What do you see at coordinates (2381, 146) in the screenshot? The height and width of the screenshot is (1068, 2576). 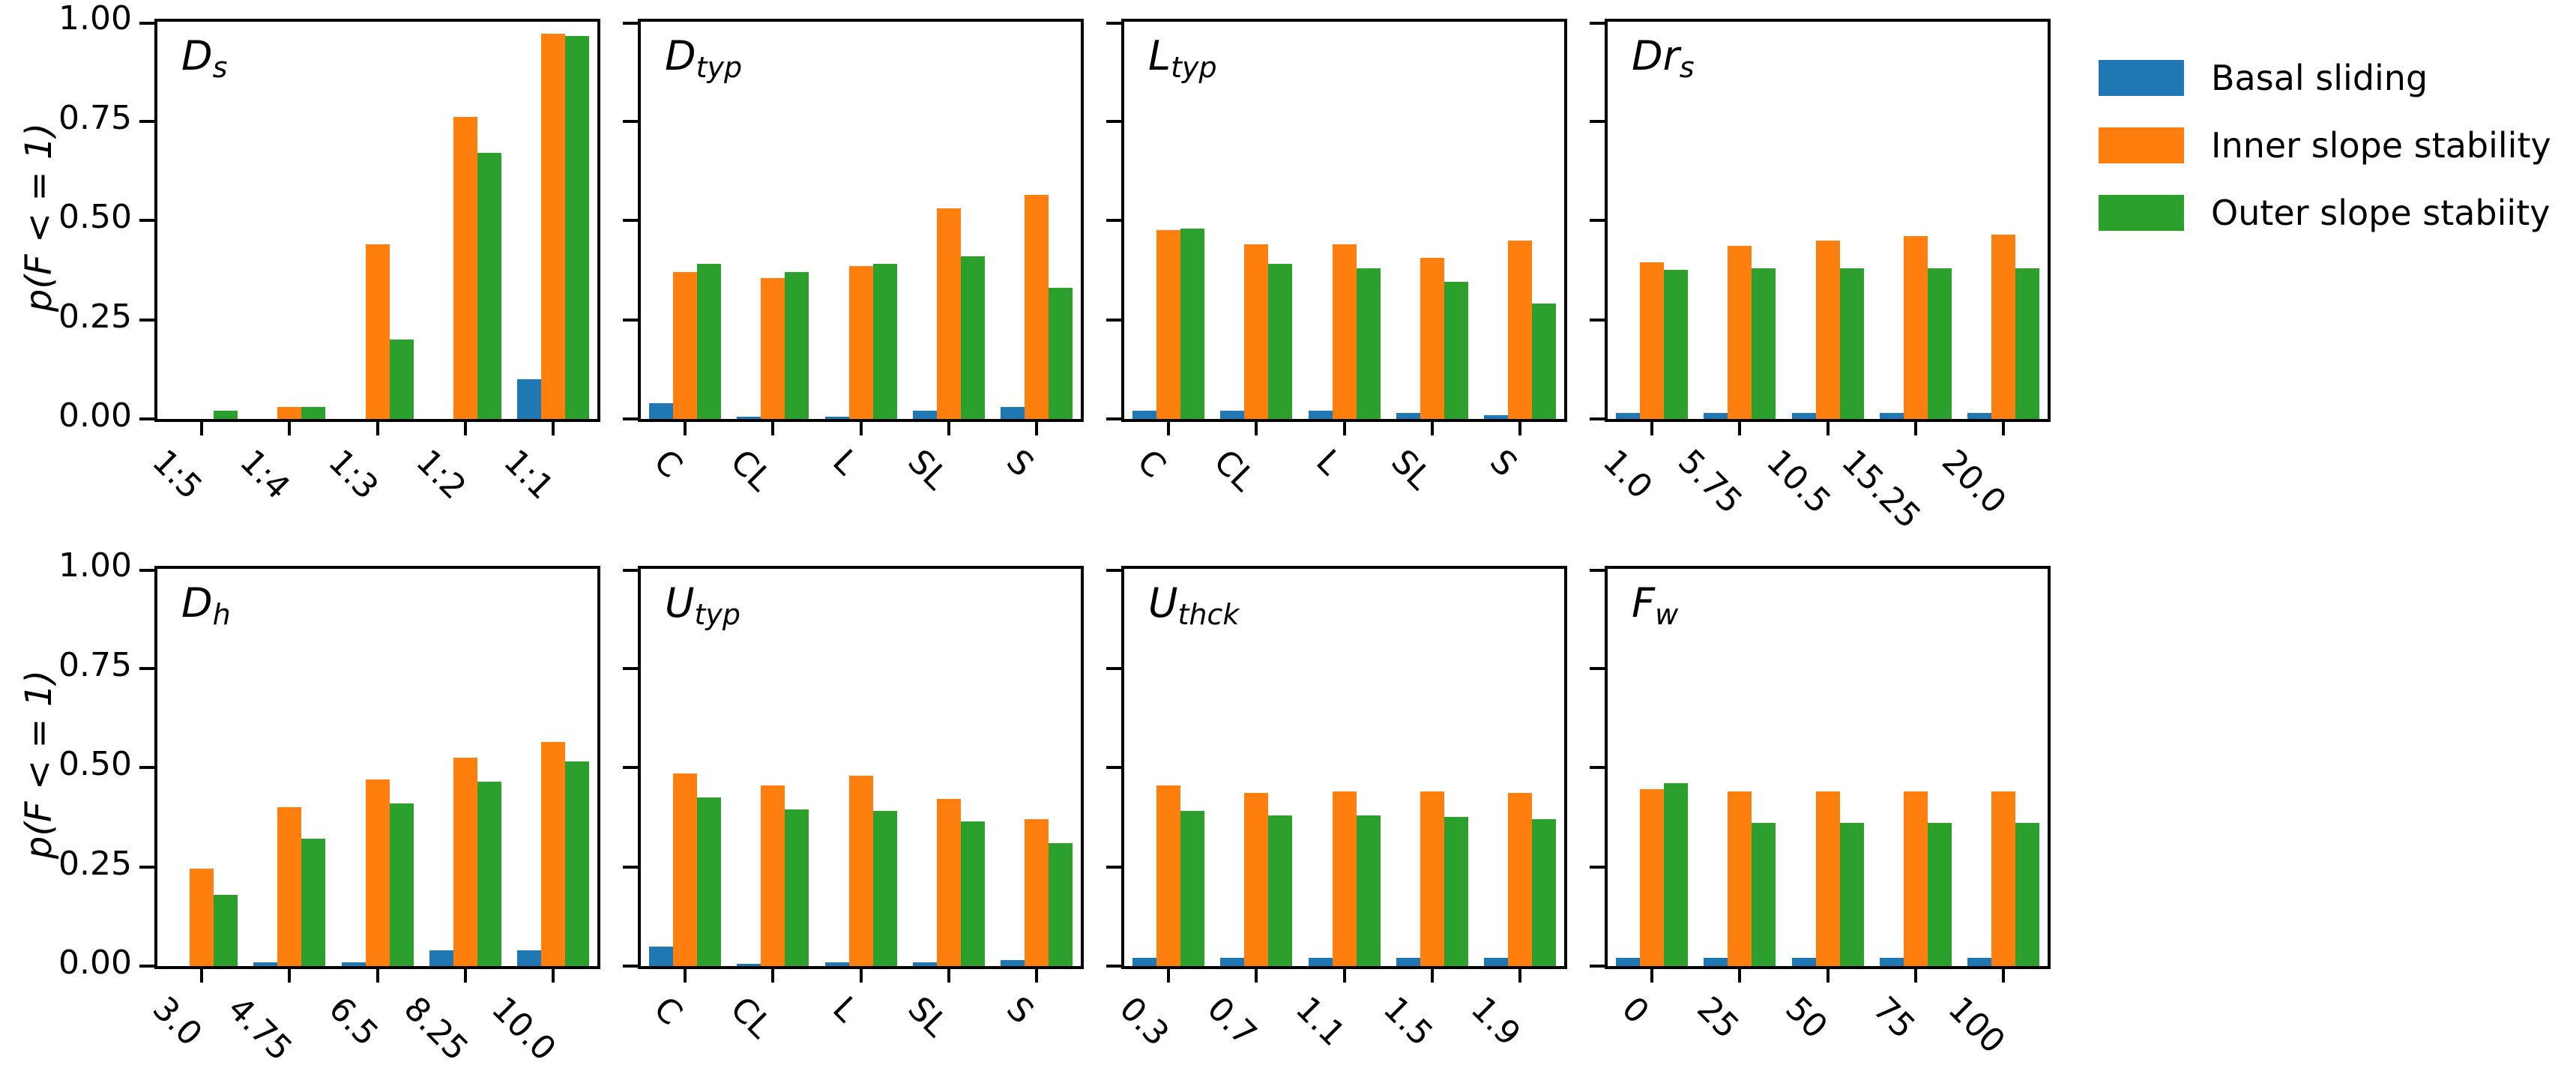 I see `legend-label-inner: Inner slope stability` at bounding box center [2381, 146].